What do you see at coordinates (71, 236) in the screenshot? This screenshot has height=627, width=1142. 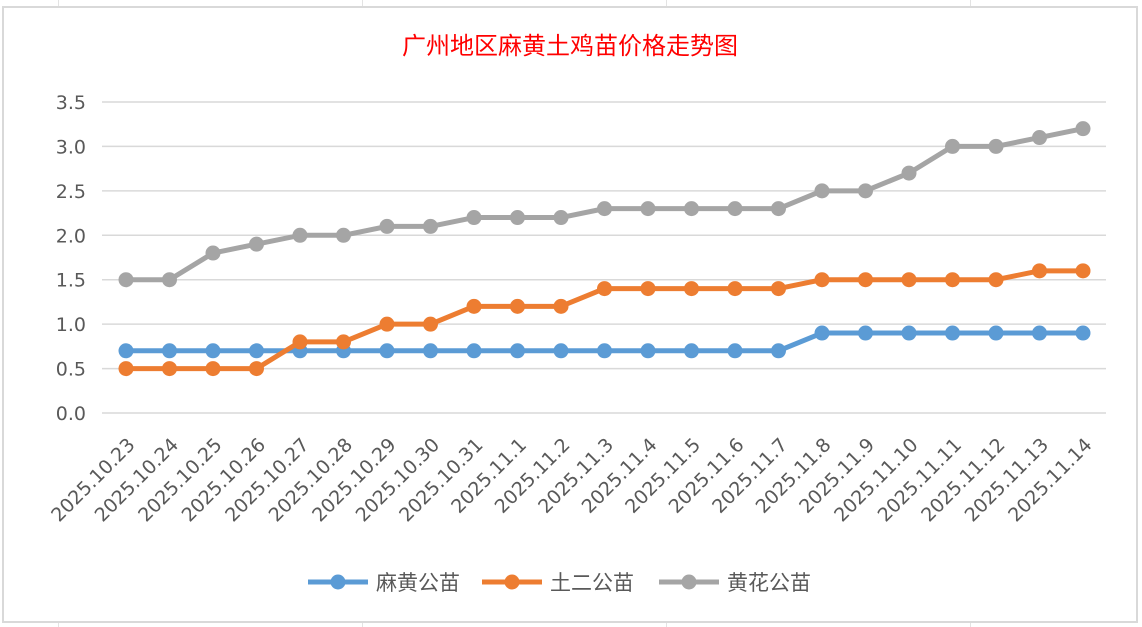 I see `y-tick-label: 2.0` at bounding box center [71, 236].